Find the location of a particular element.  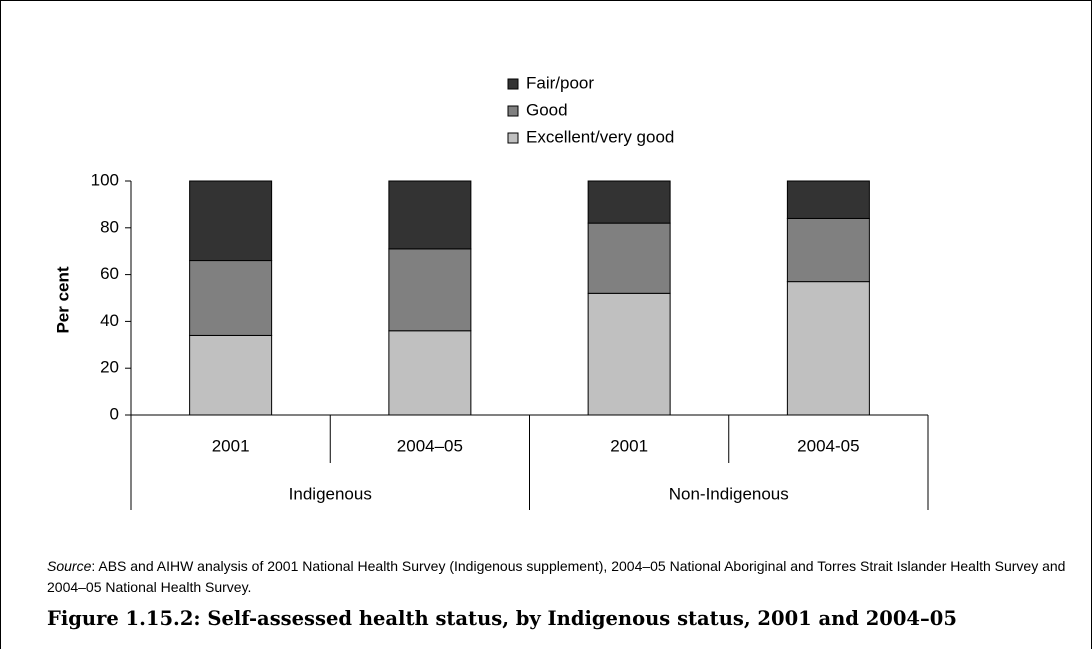

y-axis-label: Per cent is located at coordinates (62, 299).